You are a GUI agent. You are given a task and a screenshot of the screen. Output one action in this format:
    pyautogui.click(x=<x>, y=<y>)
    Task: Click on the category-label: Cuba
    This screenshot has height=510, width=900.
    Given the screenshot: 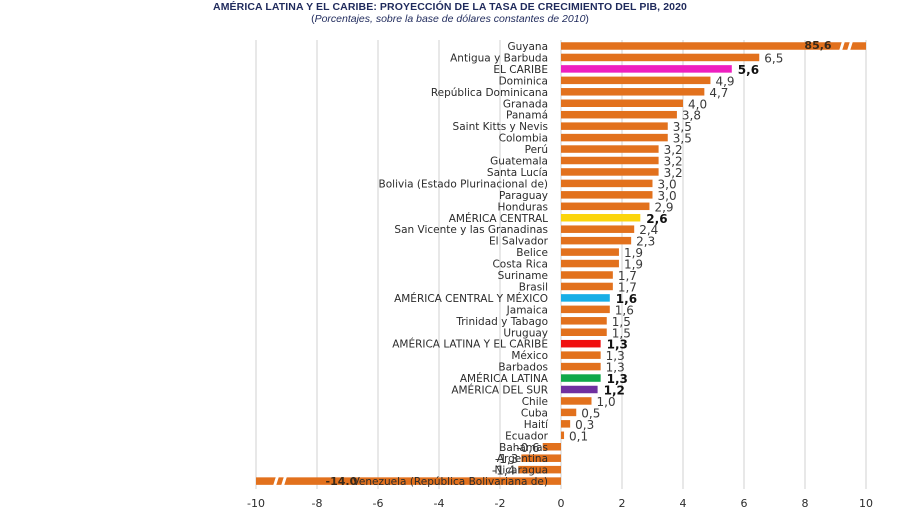 What is the action you would take?
    pyautogui.click(x=534, y=413)
    